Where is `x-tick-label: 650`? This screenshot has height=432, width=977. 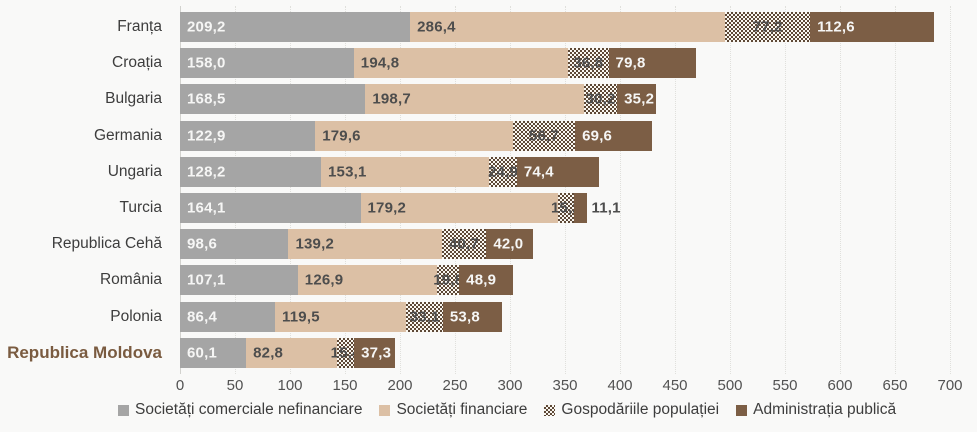
x-tick-label: 650 is located at coordinates (895, 385).